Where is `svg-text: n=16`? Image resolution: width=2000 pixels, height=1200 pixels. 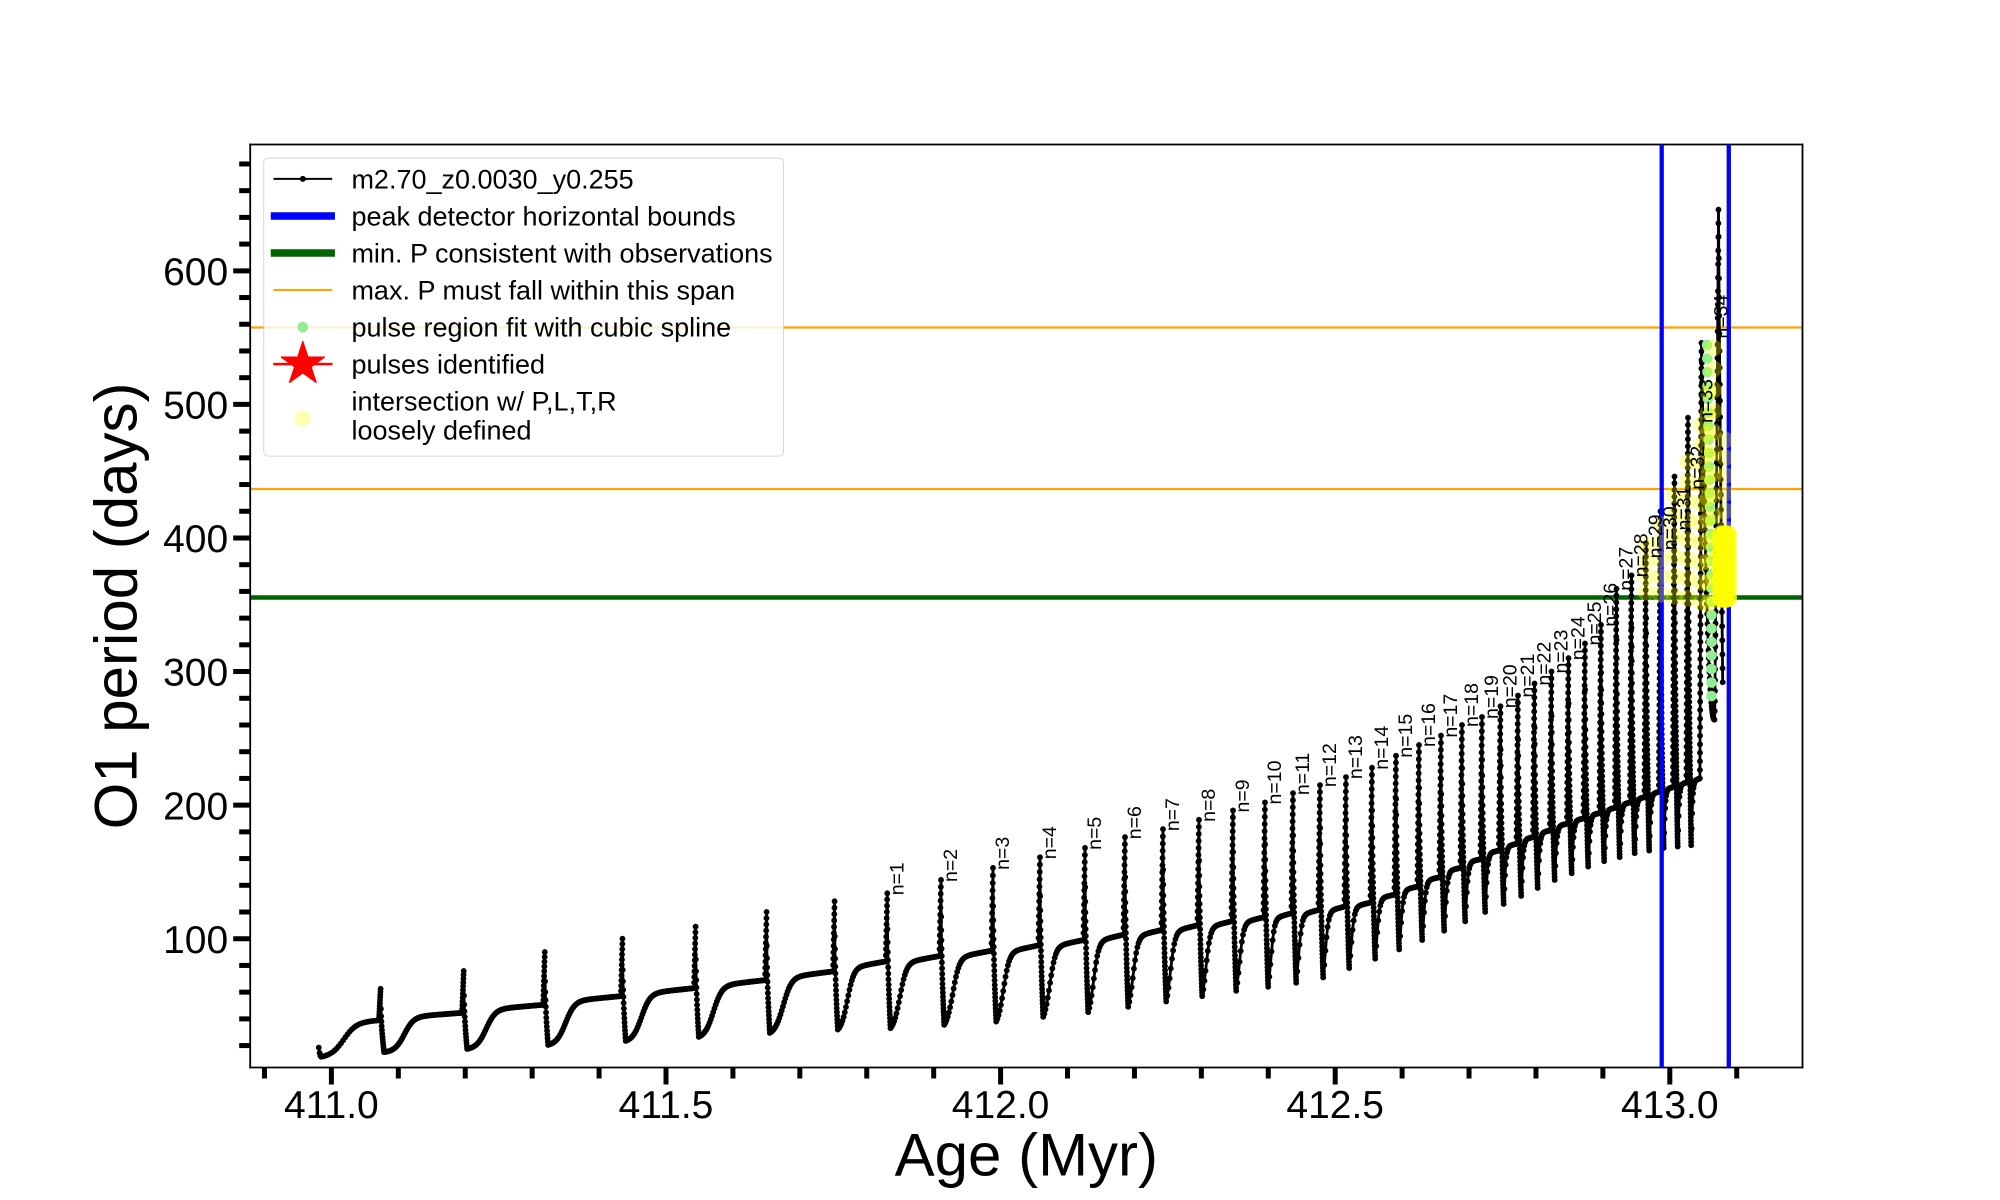
svg-text: n=16 is located at coordinates (1429, 725).